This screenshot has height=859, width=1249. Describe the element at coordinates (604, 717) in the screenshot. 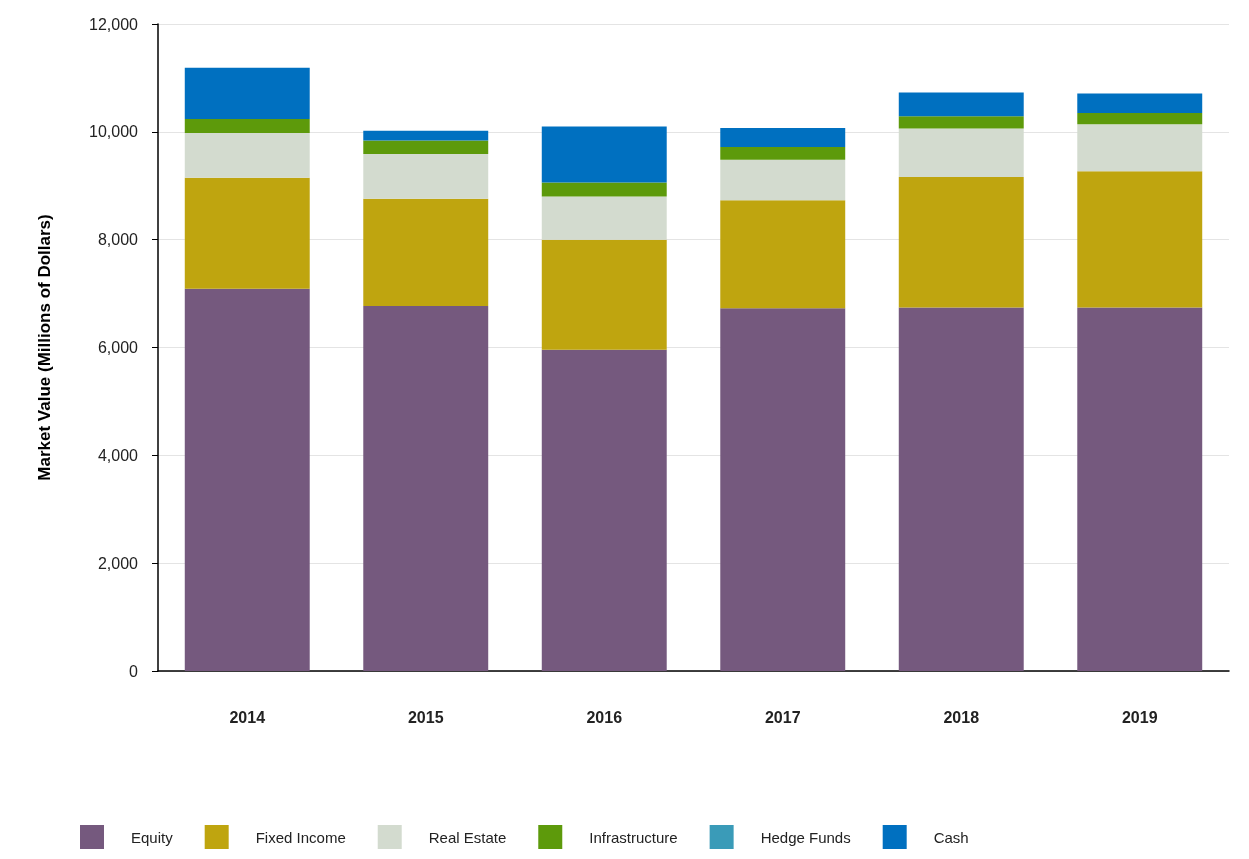

I see `x-tick-label: 2016` at that location.